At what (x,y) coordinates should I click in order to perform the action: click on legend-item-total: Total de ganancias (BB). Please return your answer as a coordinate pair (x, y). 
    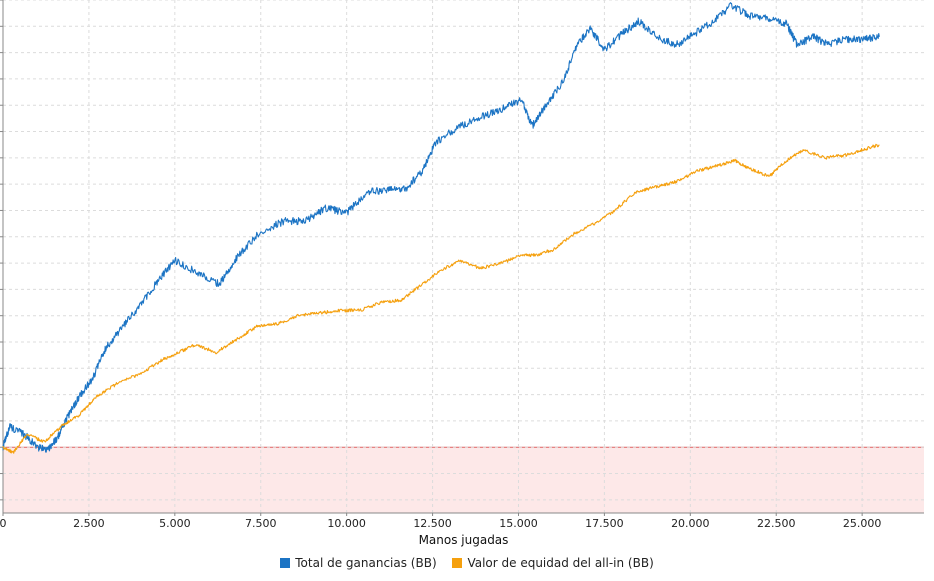
    Looking at the image, I should click on (358, 563).